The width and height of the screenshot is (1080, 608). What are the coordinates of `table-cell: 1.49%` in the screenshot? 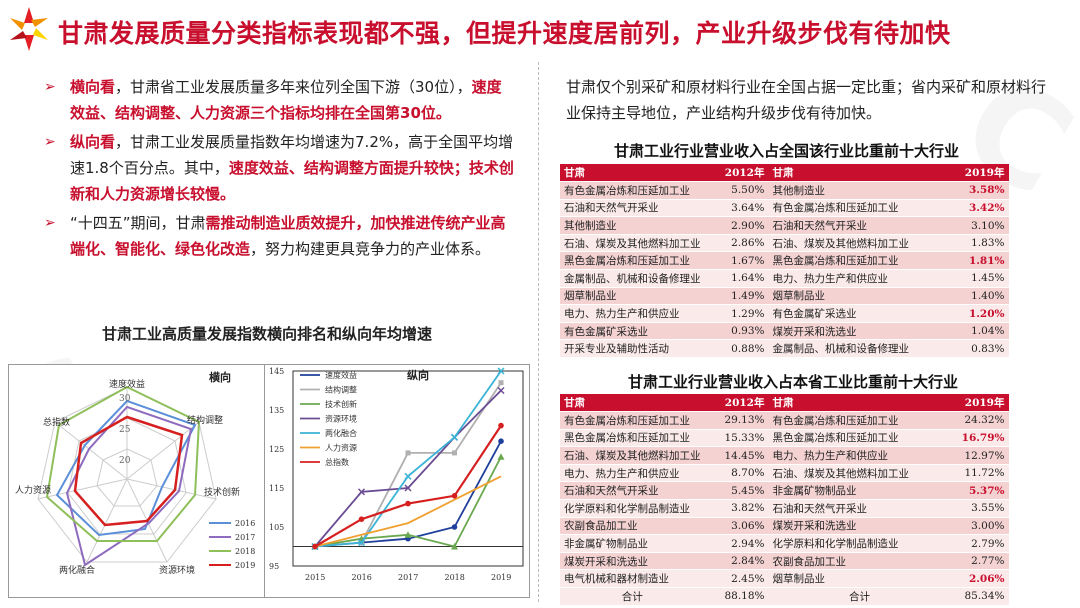 It's located at (736, 296).